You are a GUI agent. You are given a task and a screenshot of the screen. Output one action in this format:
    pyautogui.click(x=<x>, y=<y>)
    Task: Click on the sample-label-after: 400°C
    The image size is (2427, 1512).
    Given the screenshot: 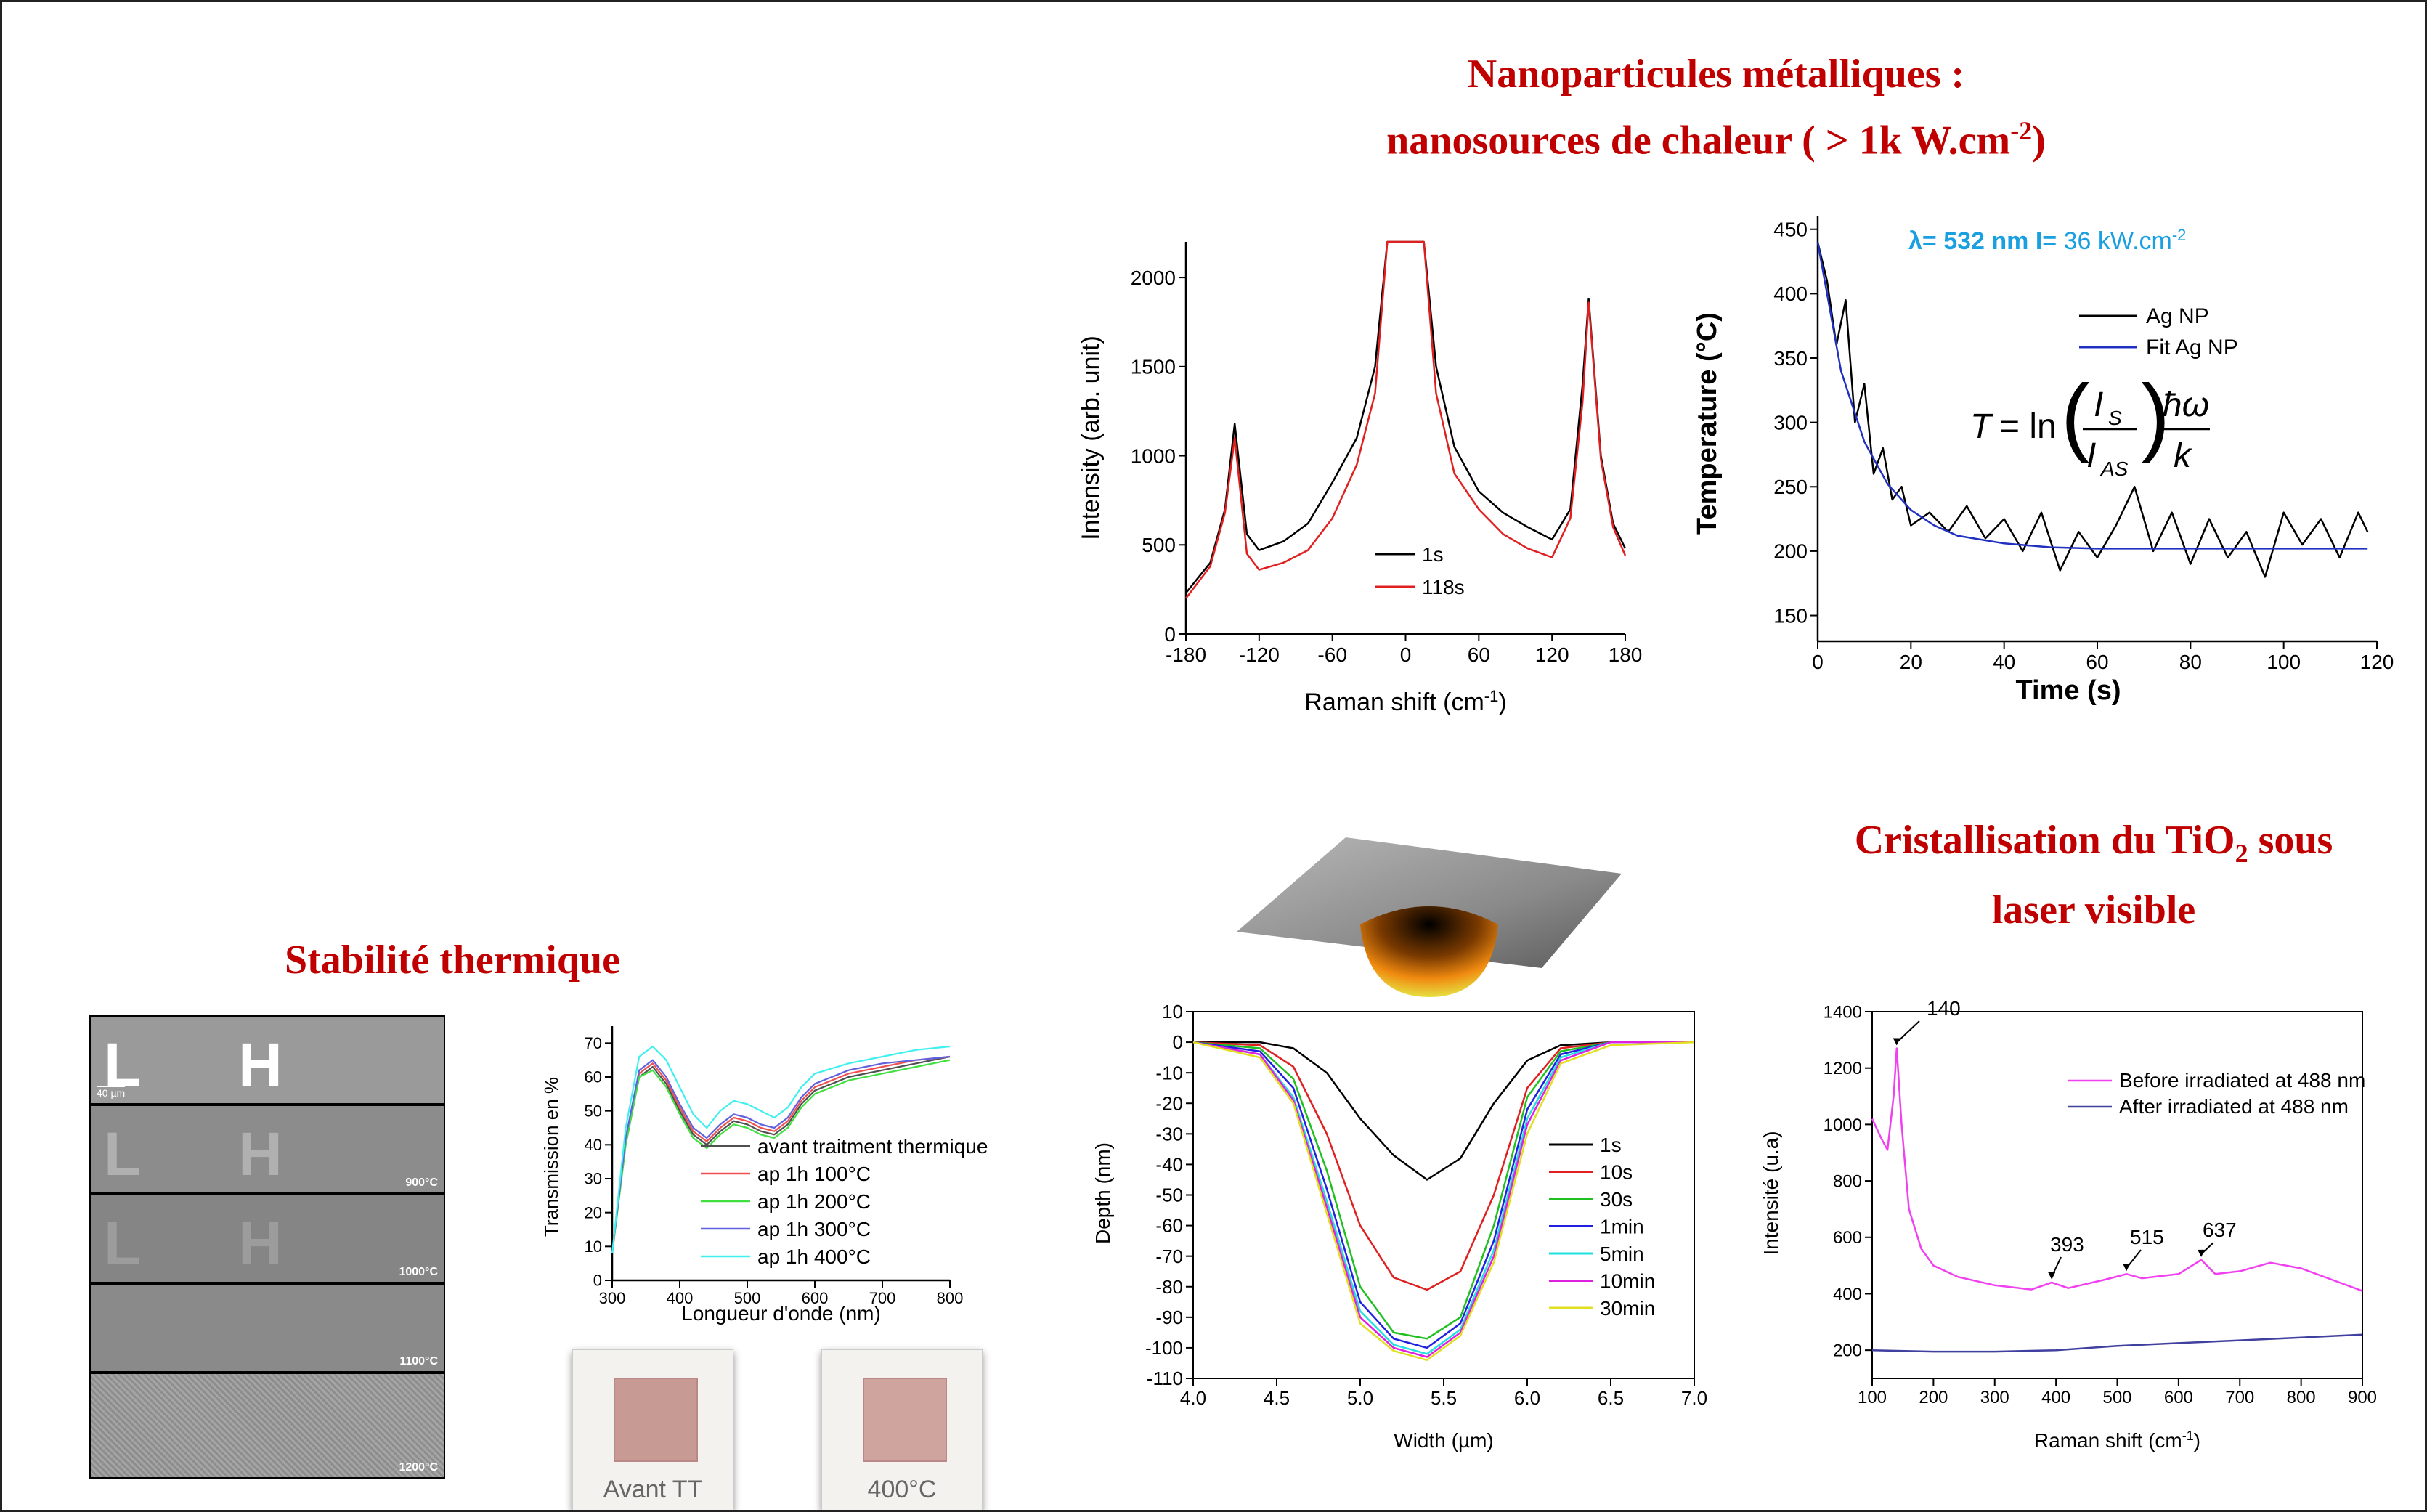 What is the action you would take?
    pyautogui.click(x=902, y=1489)
    